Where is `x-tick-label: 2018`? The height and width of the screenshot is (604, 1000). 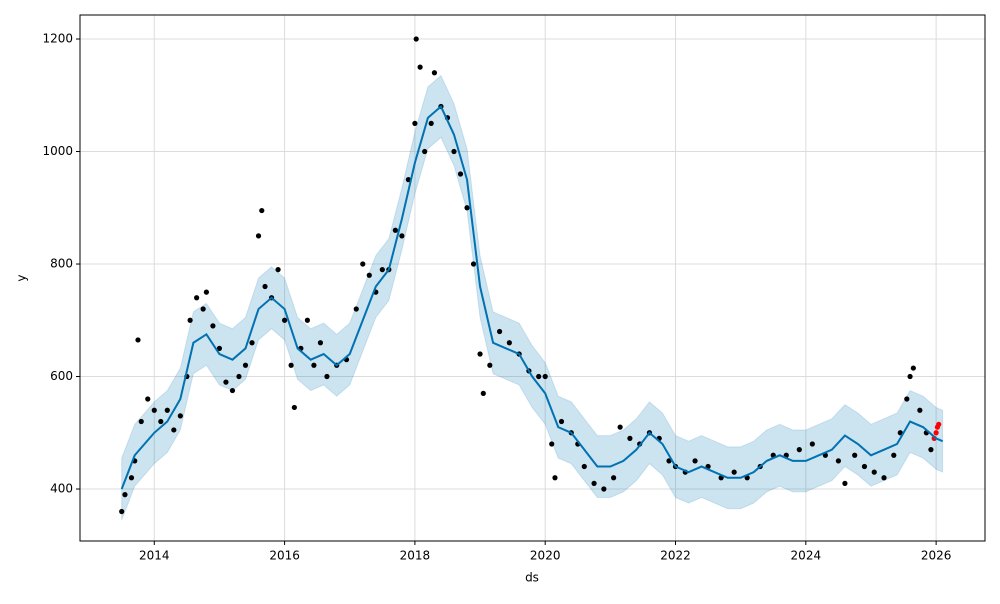 x-tick-label: 2018 is located at coordinates (415, 556).